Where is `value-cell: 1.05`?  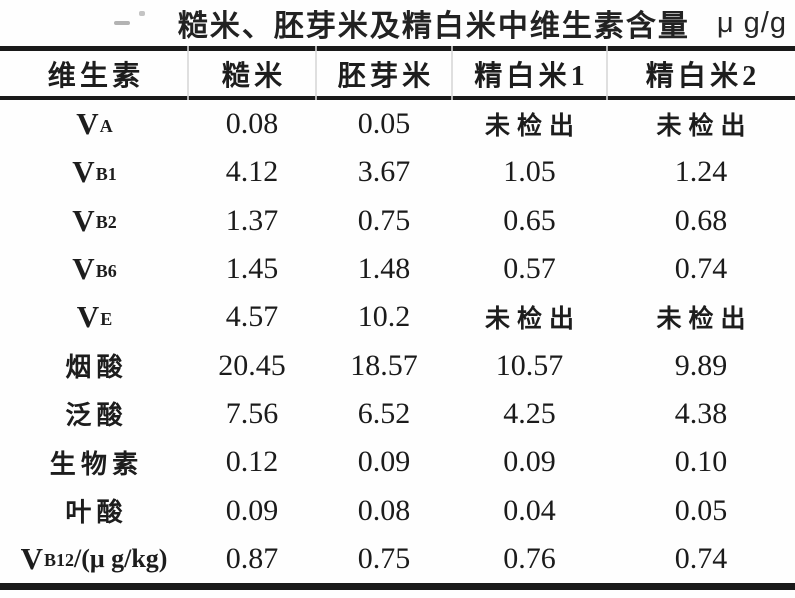
value-cell: 1.05 is located at coordinates (529, 172).